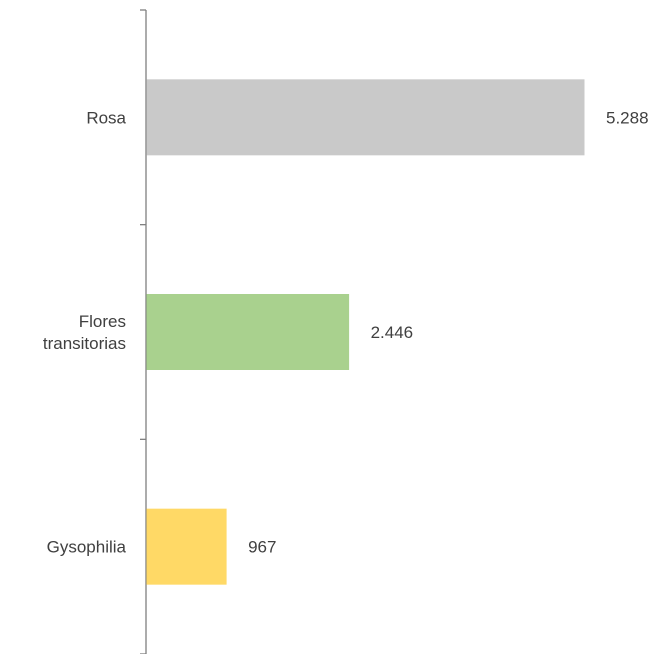  I want to click on data-label: 2.446, so click(392, 332).